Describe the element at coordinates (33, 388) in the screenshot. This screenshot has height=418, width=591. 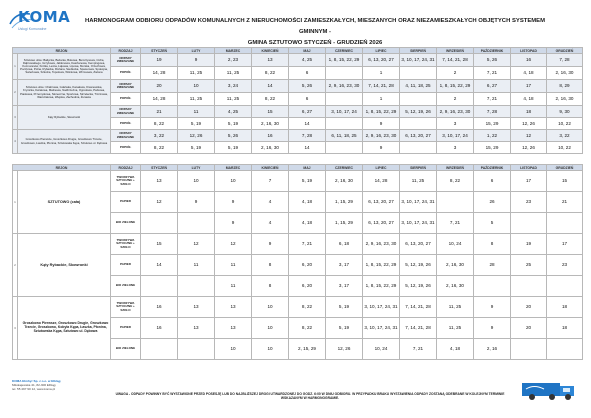
I see `company-phone: tel. 55 497 90 12, www.koma.pl` at that location.